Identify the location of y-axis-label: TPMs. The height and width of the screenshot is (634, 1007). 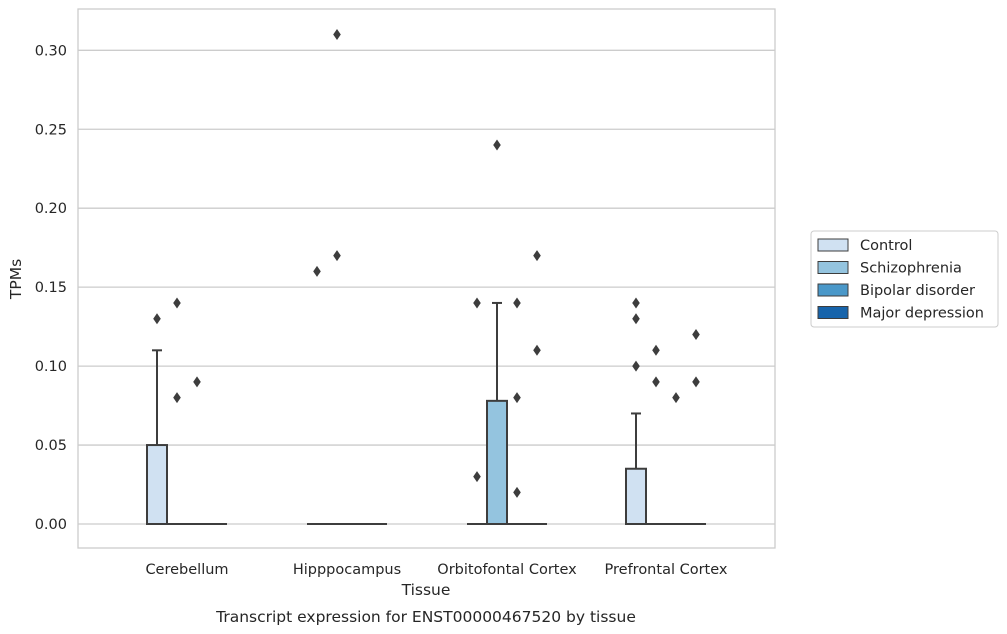
(16, 279).